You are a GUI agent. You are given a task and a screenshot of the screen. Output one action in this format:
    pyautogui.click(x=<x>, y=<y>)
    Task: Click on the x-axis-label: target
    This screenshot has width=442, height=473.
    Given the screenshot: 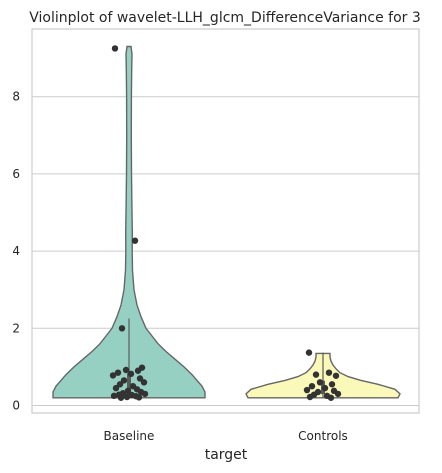 What is the action you would take?
    pyautogui.click(x=226, y=455)
    